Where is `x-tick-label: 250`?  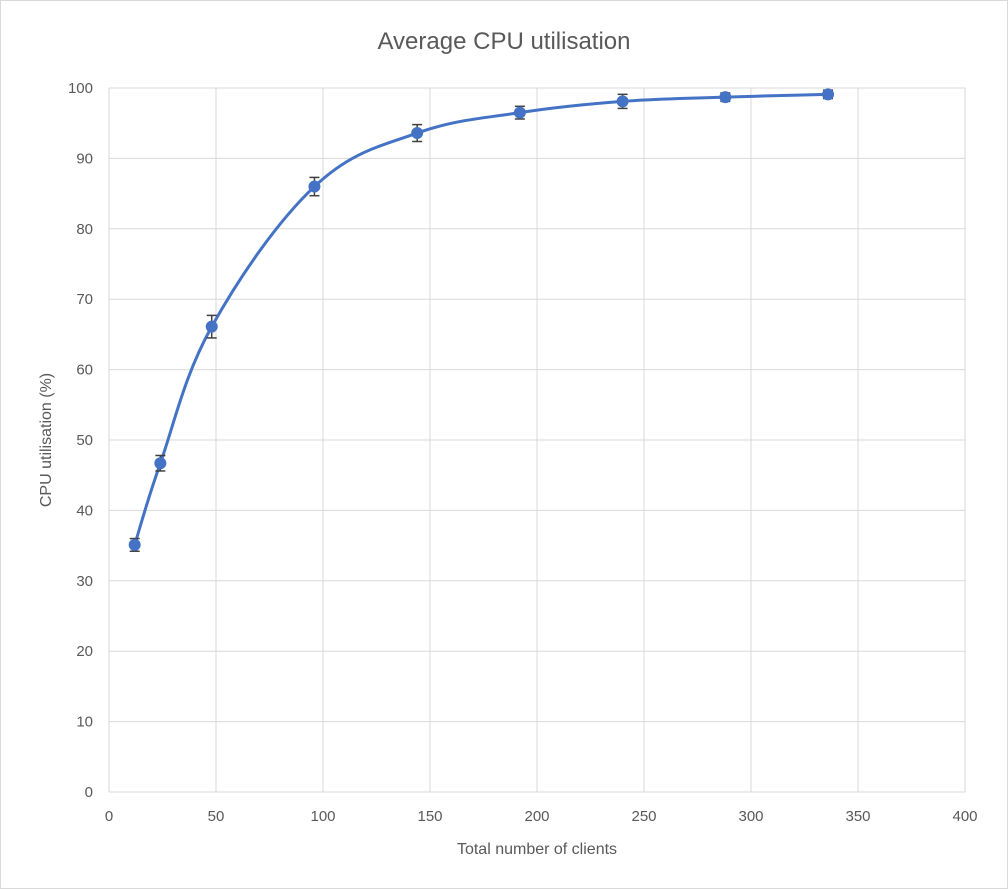 x-tick-label: 250 is located at coordinates (643, 816).